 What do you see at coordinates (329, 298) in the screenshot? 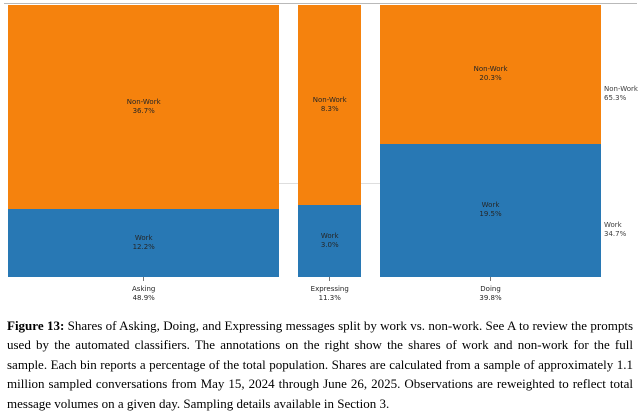
I see `column-share-expressing: 11.3%` at bounding box center [329, 298].